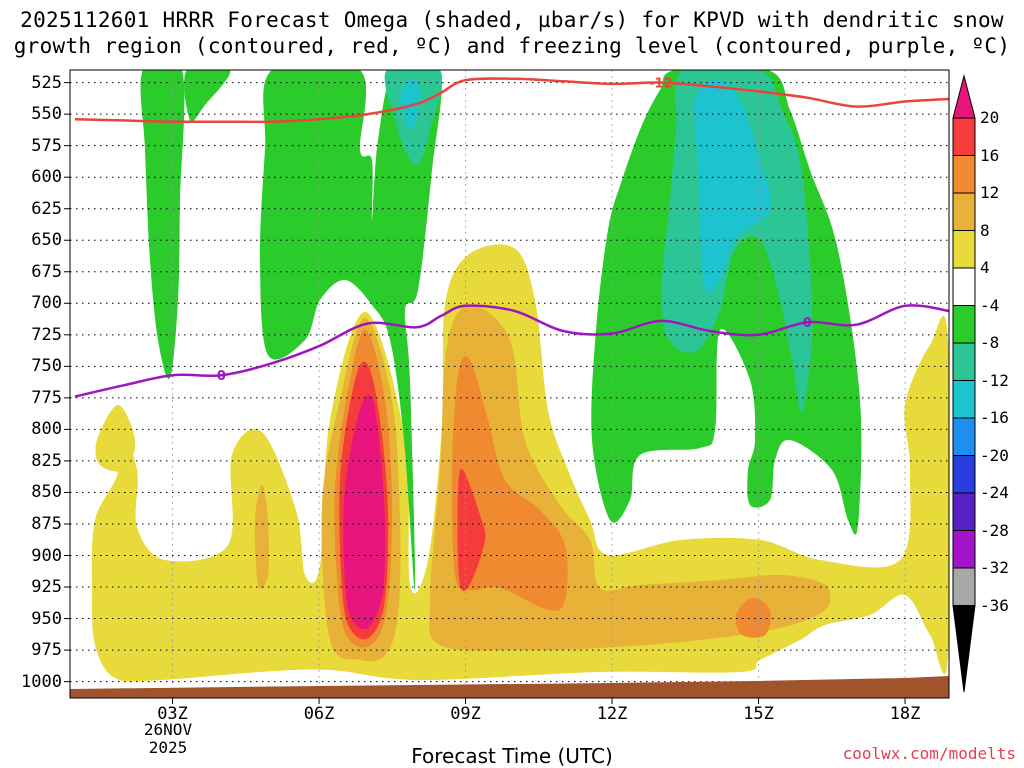 The image size is (1024, 768). I want to click on y-tick-label: 675, so click(46, 271).